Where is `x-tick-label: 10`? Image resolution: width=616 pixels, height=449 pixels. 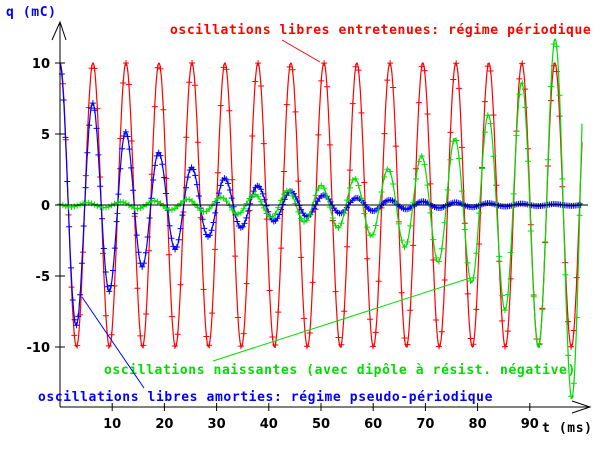 x-tick-label: 10 is located at coordinates (112, 424).